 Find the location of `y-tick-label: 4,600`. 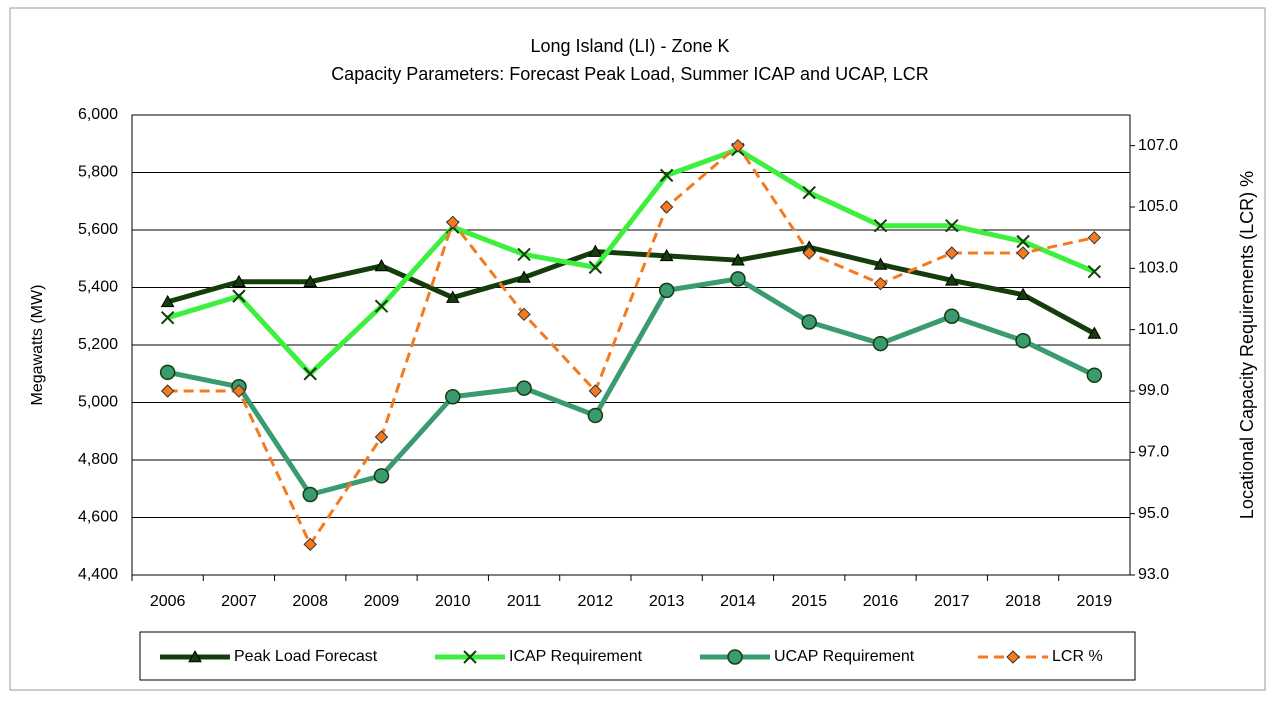

y-tick-label: 4,600 is located at coordinates (98, 517).